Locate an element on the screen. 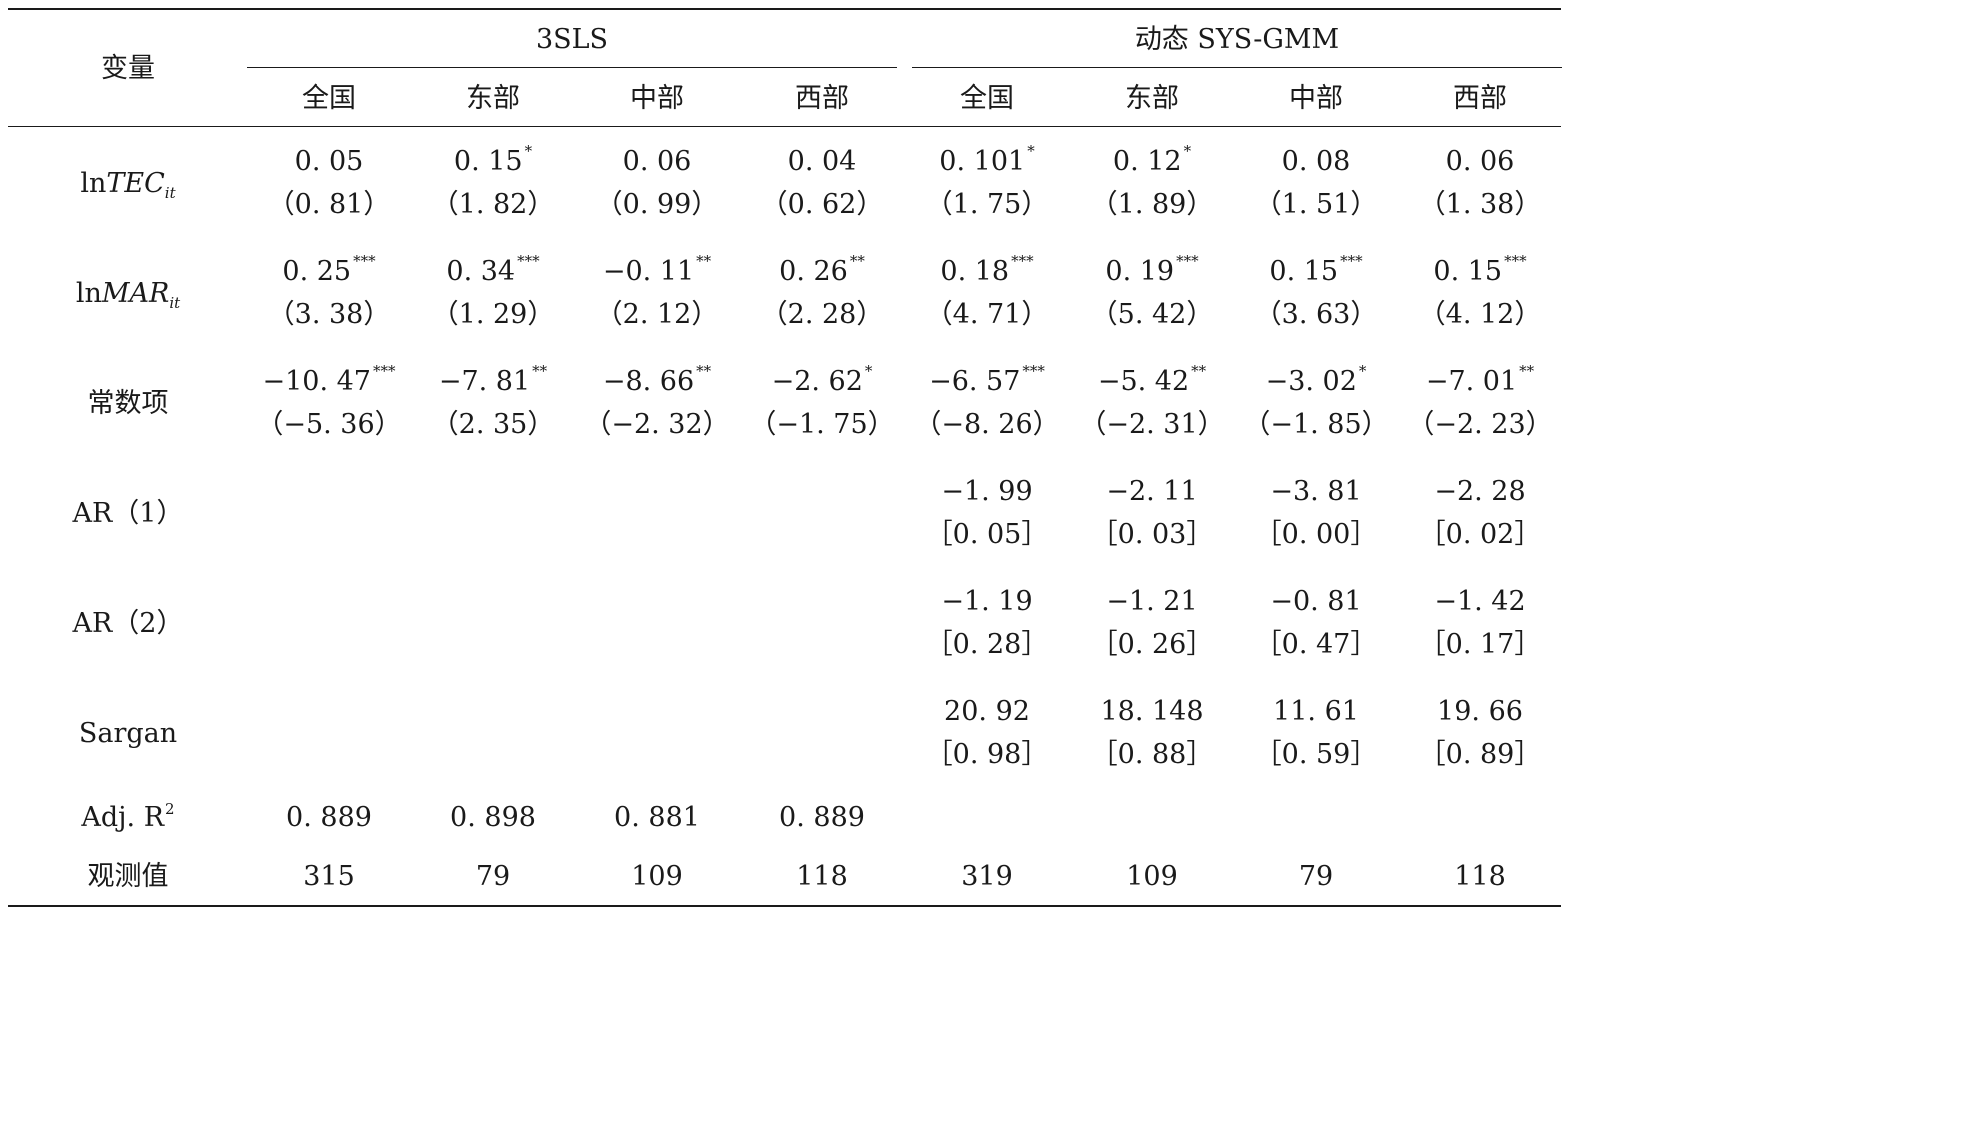 Image resolution: width=1971 pixels, height=1148 pixels. row-label-adj-r2: Adj. R2 is located at coordinates (128, 817).